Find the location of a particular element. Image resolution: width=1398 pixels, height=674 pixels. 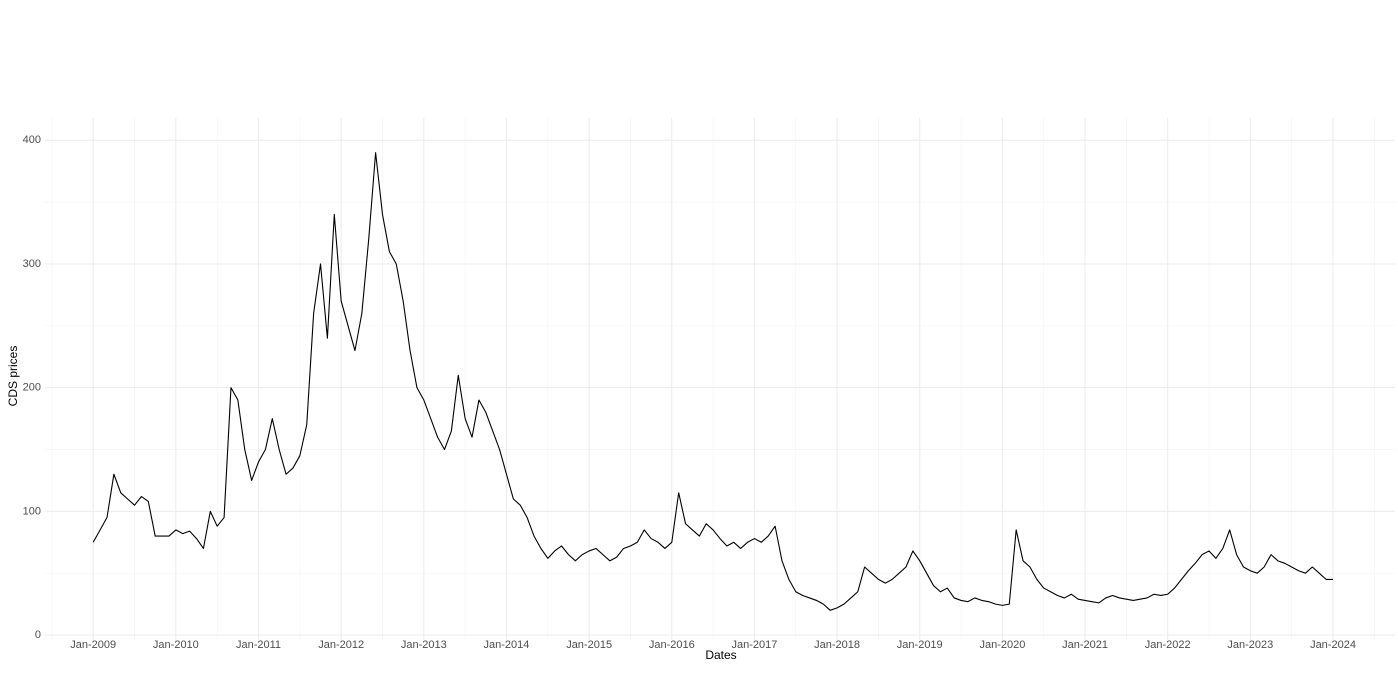

x-tick-label: Jan-2024 is located at coordinates (1333, 645).